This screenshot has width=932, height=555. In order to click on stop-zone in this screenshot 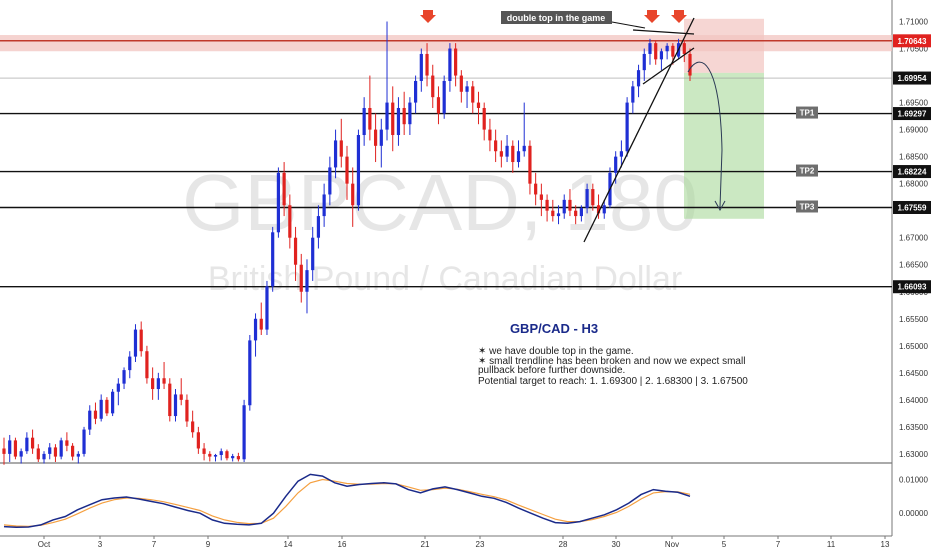, I will do `click(724, 45)`.